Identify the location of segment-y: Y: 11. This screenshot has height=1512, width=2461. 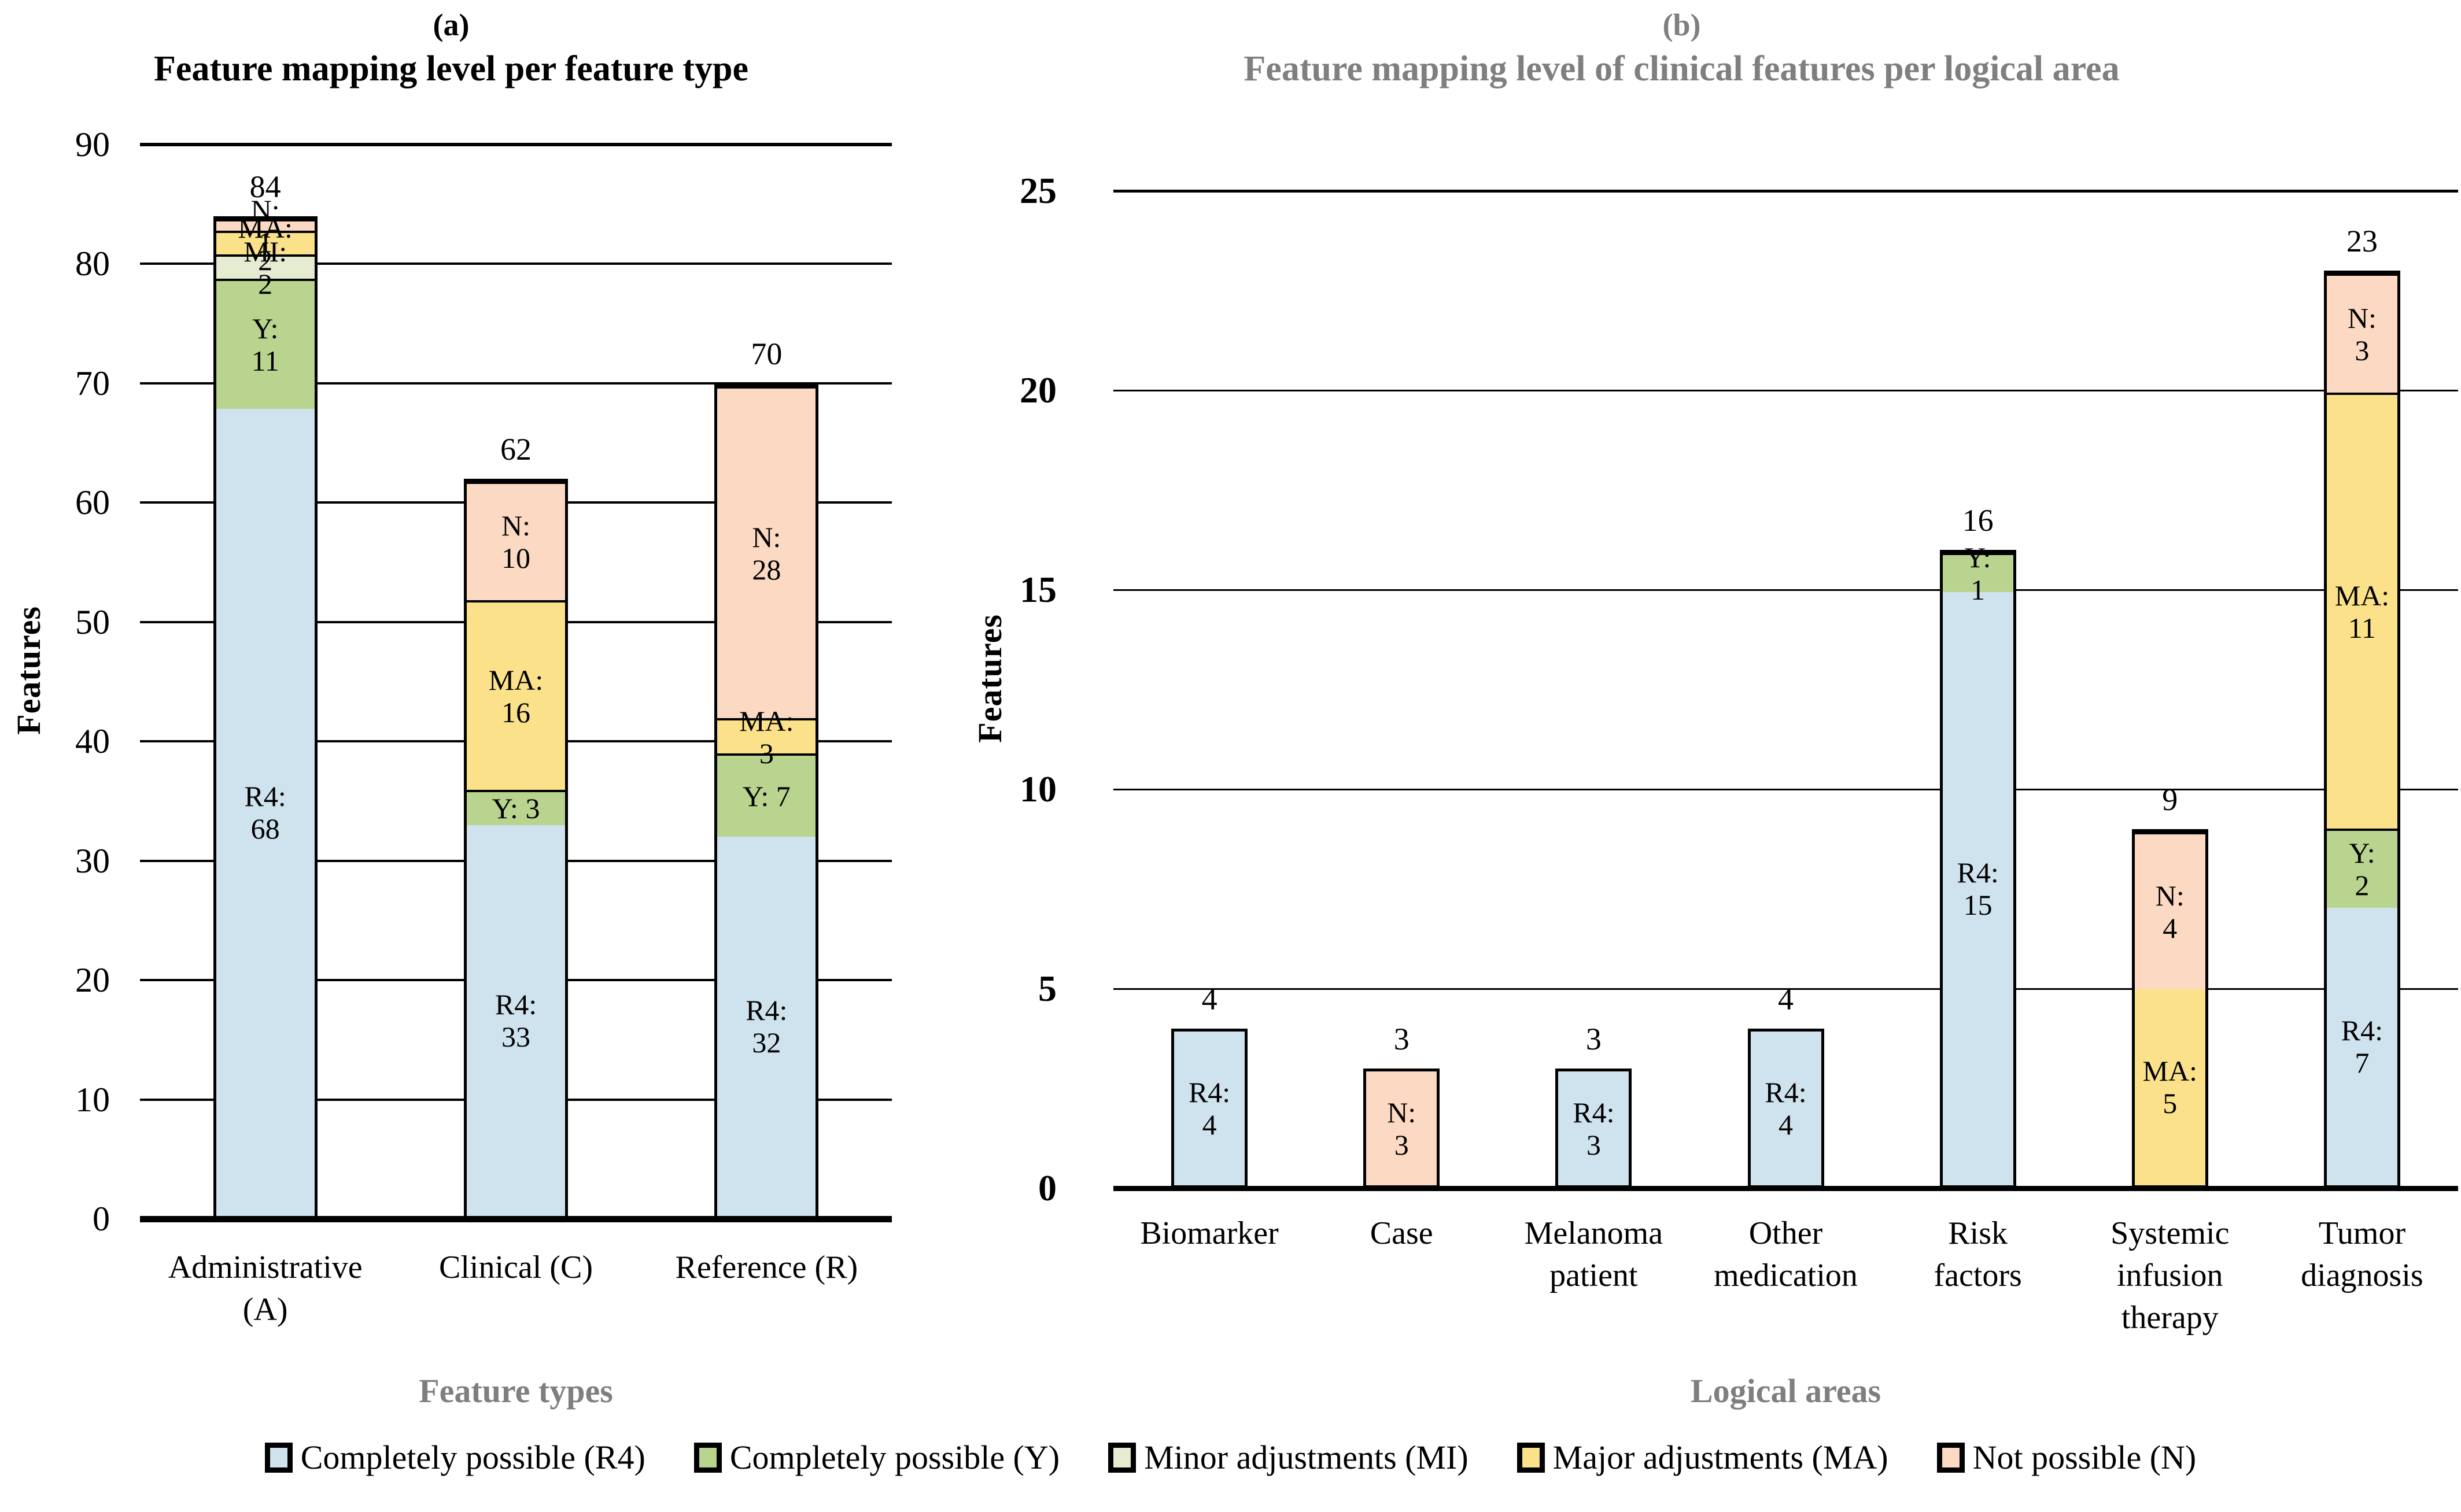
(265, 343).